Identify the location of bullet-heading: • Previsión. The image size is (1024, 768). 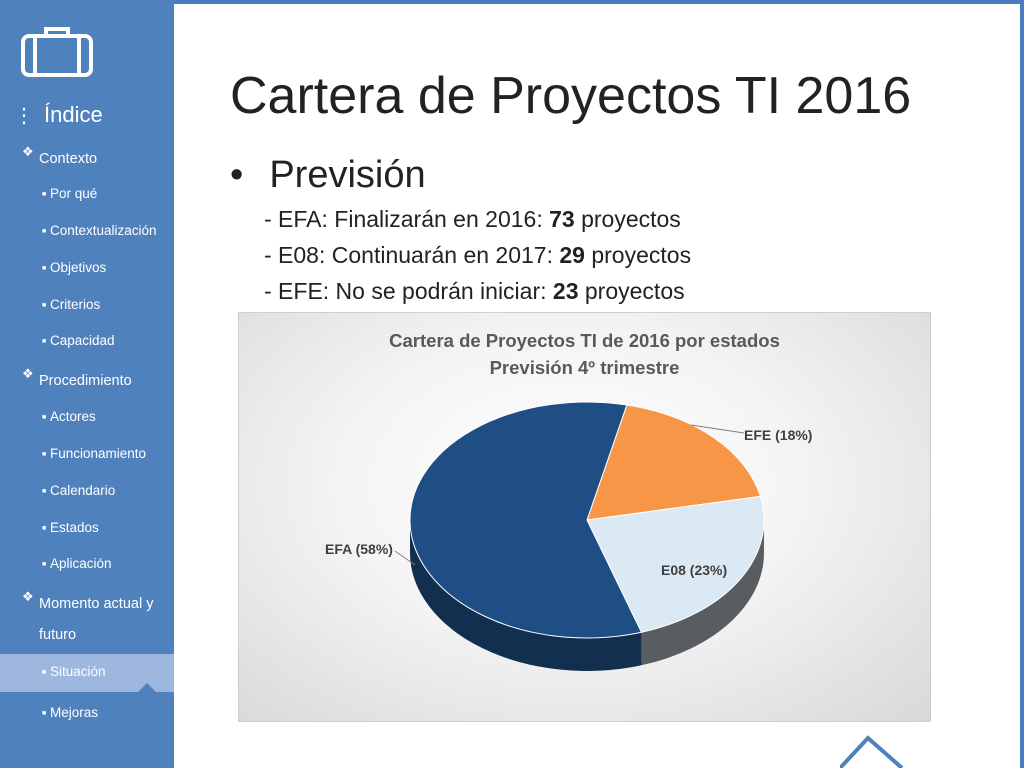
(328, 175).